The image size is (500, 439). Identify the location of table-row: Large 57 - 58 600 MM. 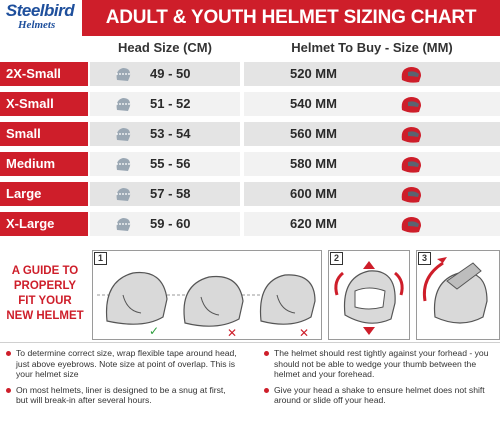
(250, 195).